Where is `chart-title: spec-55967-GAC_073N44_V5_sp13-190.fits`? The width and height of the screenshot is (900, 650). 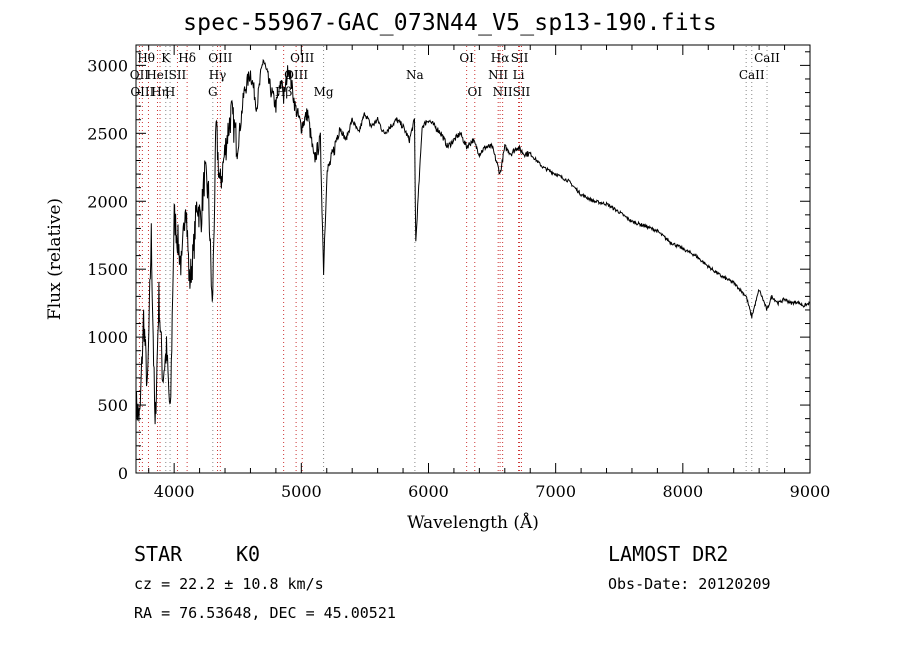 chart-title: spec-55967-GAC_073N44_V5_sp13-190.fits is located at coordinates (450, 23).